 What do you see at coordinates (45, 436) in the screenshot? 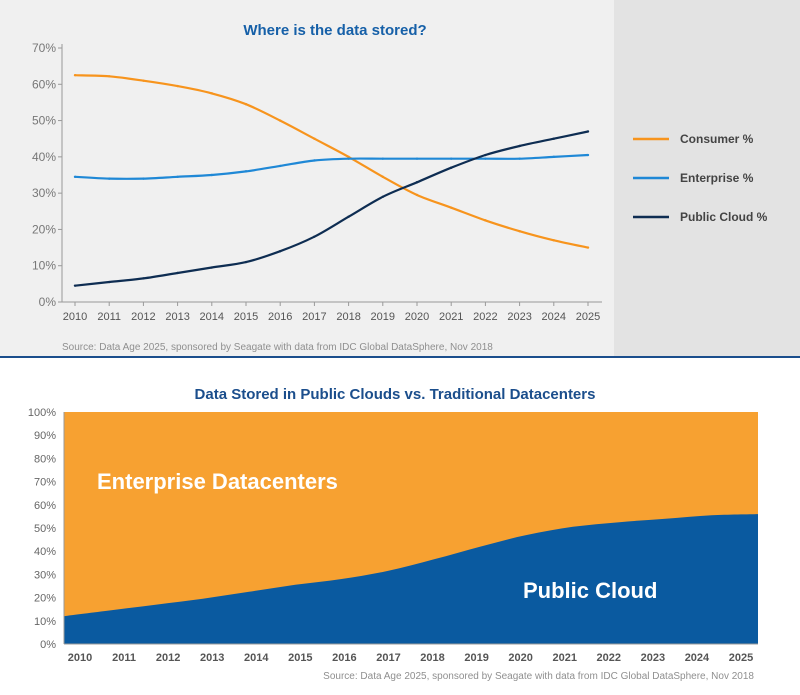
I see `y-tick-label: 90%` at bounding box center [45, 436].